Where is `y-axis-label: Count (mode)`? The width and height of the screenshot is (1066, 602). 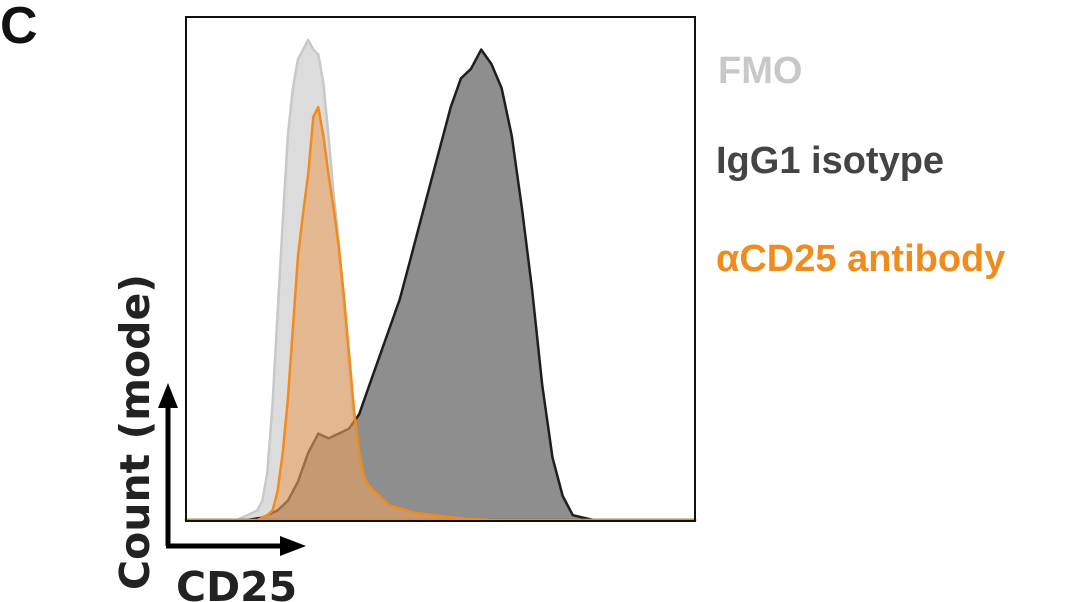
y-axis-label: Count (mode) is located at coordinates (135, 432).